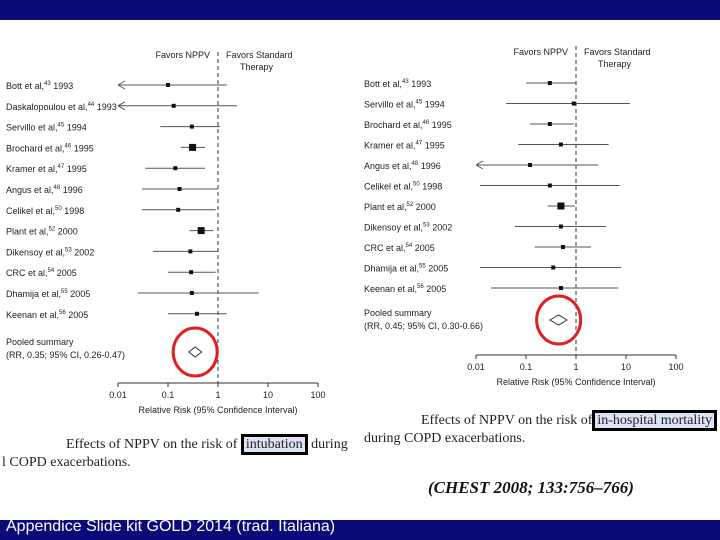 This screenshot has height=540, width=720. I want to click on study-label: Bott et al,43 1993, so click(397, 84).